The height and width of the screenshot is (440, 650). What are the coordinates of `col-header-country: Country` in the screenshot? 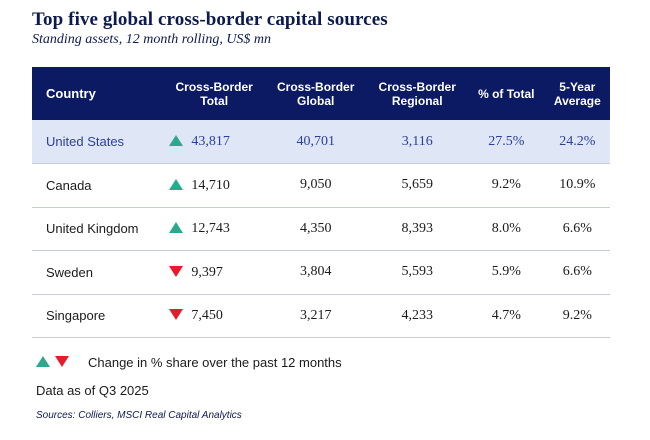 It's located at (71, 93).